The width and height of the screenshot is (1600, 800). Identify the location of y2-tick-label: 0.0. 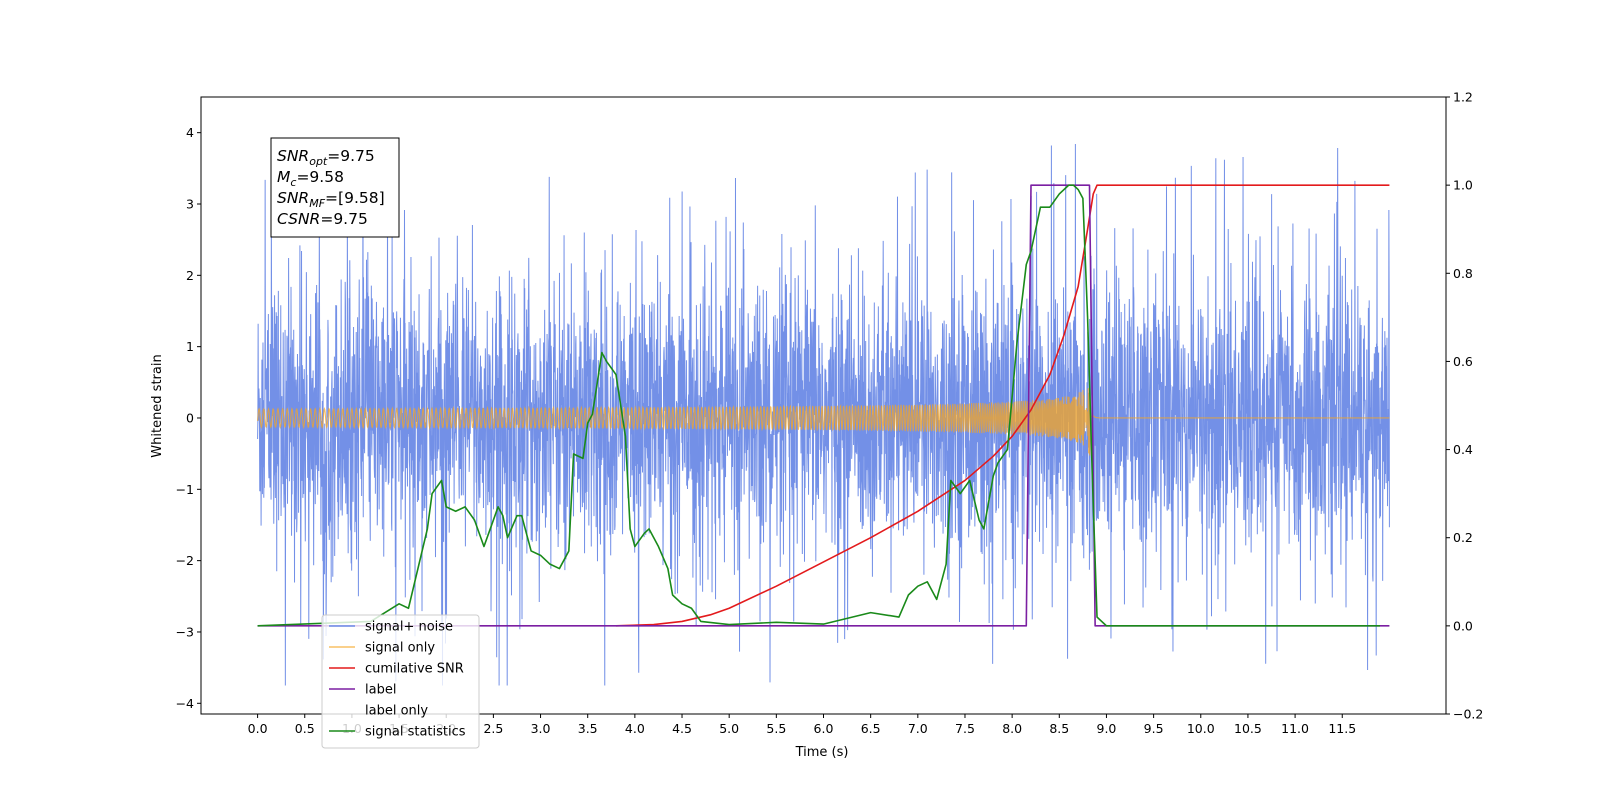
(1463, 625).